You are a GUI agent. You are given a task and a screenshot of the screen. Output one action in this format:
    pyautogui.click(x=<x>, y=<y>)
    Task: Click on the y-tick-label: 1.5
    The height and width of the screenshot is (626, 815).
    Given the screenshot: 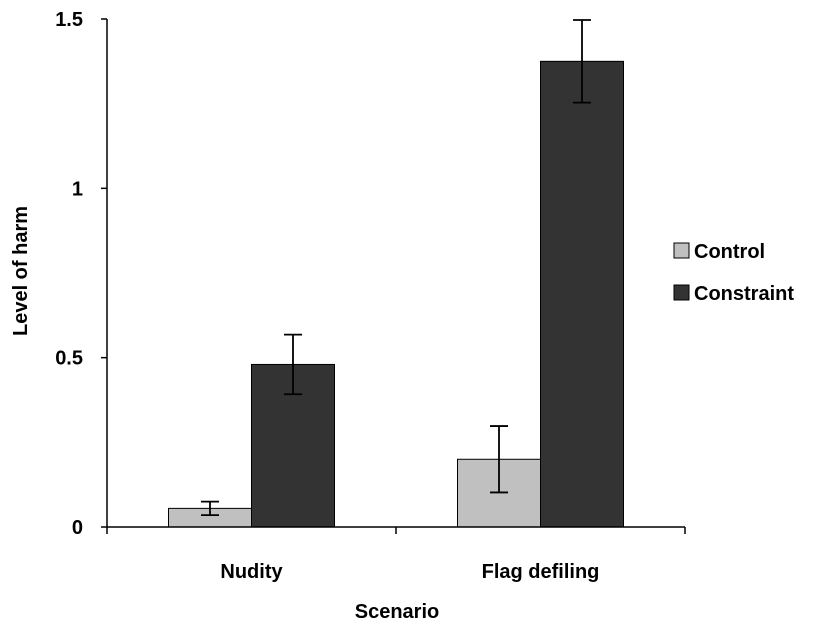 What is the action you would take?
    pyautogui.click(x=69, y=20)
    